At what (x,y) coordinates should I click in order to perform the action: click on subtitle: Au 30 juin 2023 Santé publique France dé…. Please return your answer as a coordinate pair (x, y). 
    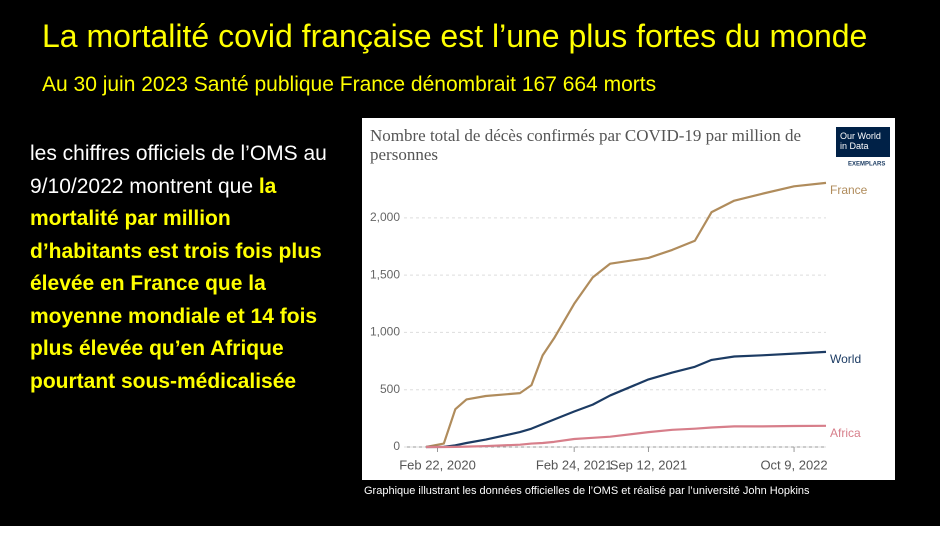
    Looking at the image, I should click on (349, 84).